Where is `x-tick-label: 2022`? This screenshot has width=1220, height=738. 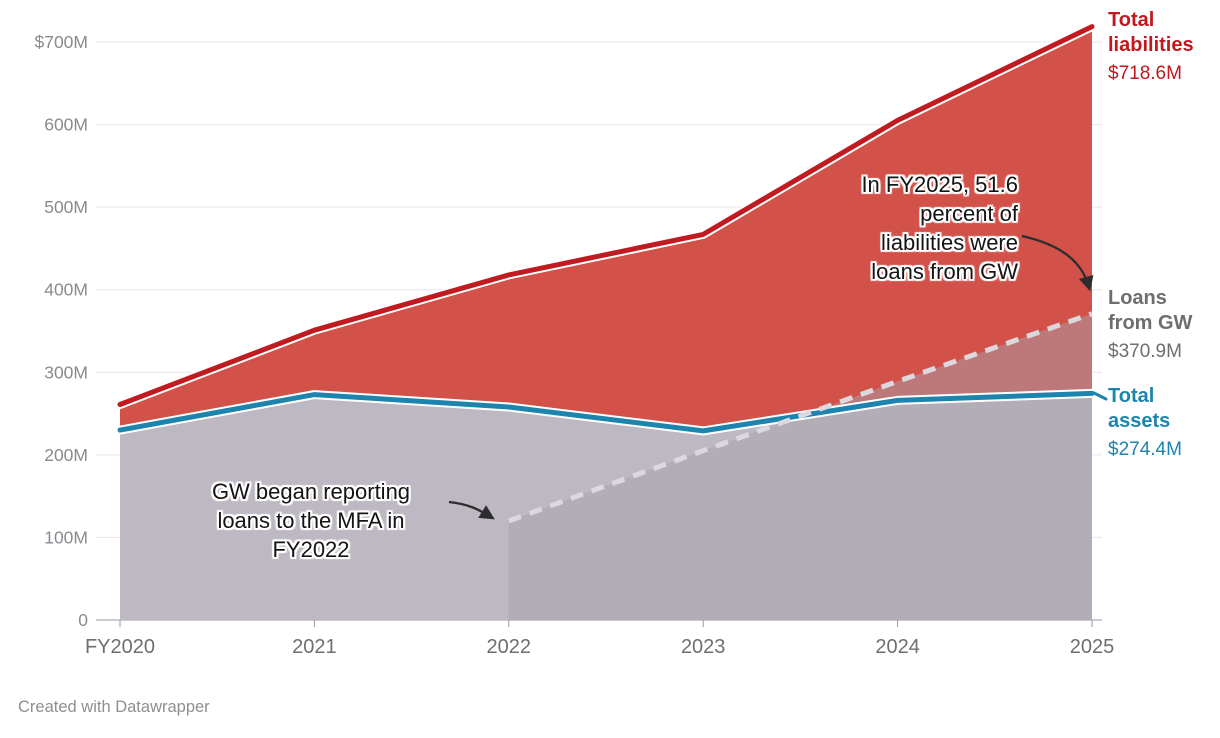
x-tick-label: 2022 is located at coordinates (509, 647).